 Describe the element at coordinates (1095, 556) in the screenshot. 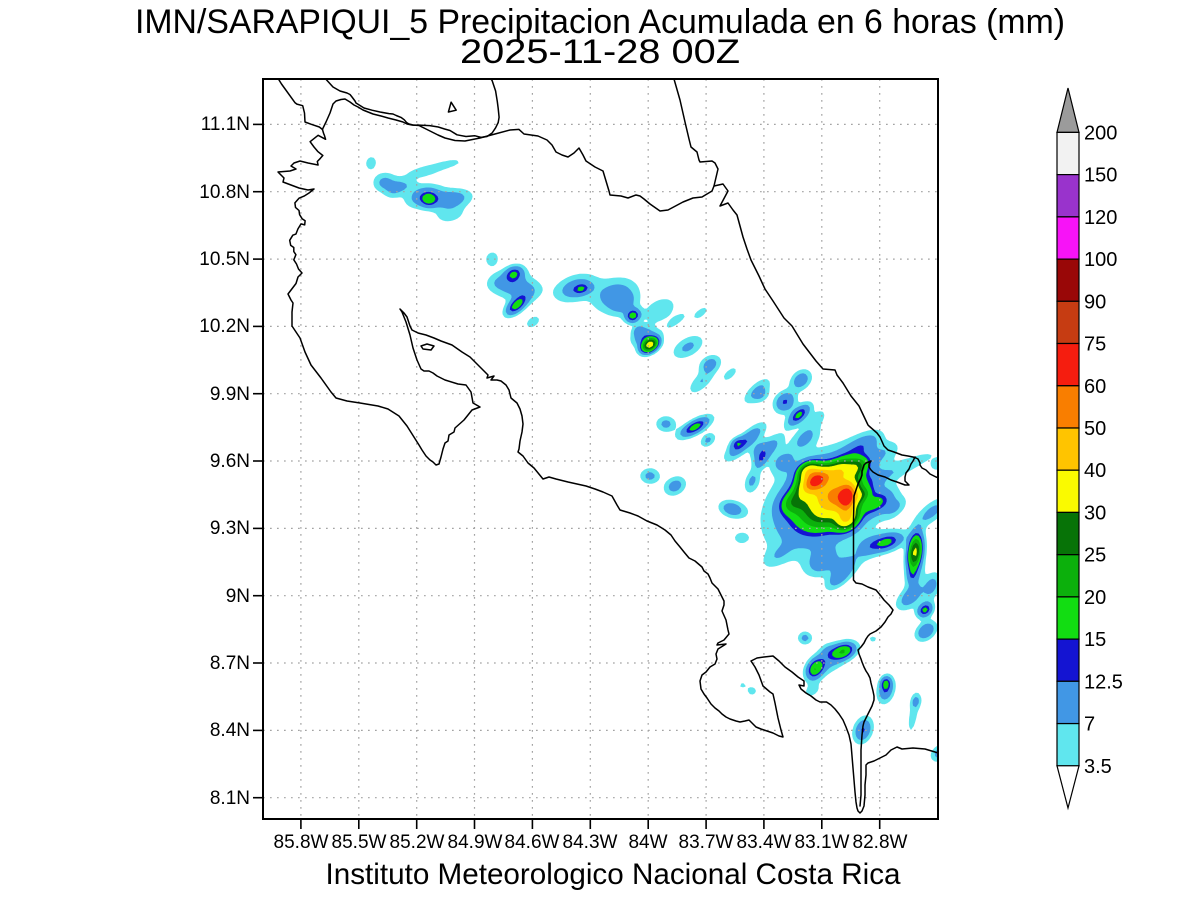

I see `svg-text: 25` at that location.